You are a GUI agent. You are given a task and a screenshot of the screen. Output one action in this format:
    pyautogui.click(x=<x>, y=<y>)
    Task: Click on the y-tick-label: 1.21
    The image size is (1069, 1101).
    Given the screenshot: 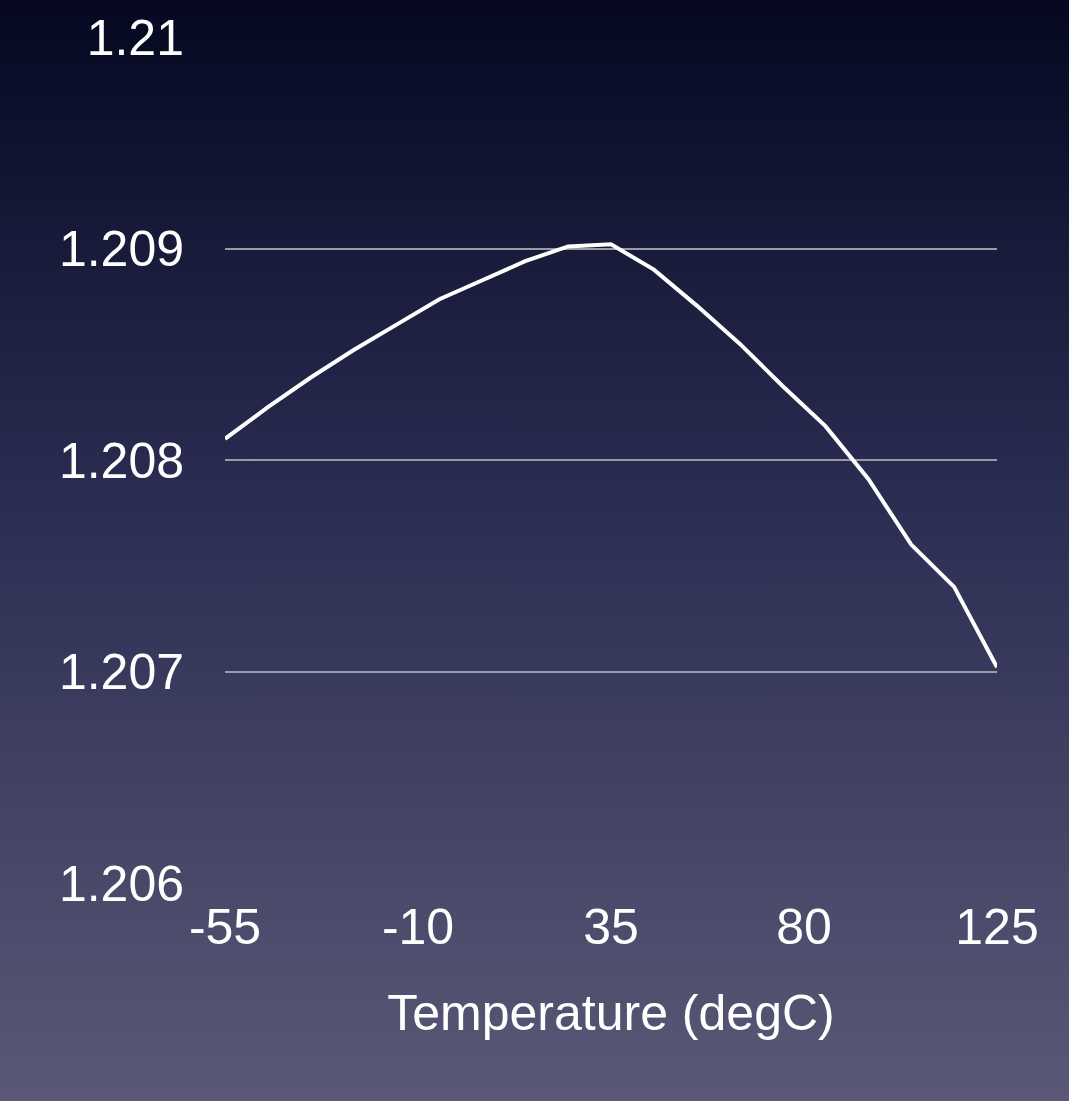 What is the action you would take?
    pyautogui.click(x=135, y=37)
    